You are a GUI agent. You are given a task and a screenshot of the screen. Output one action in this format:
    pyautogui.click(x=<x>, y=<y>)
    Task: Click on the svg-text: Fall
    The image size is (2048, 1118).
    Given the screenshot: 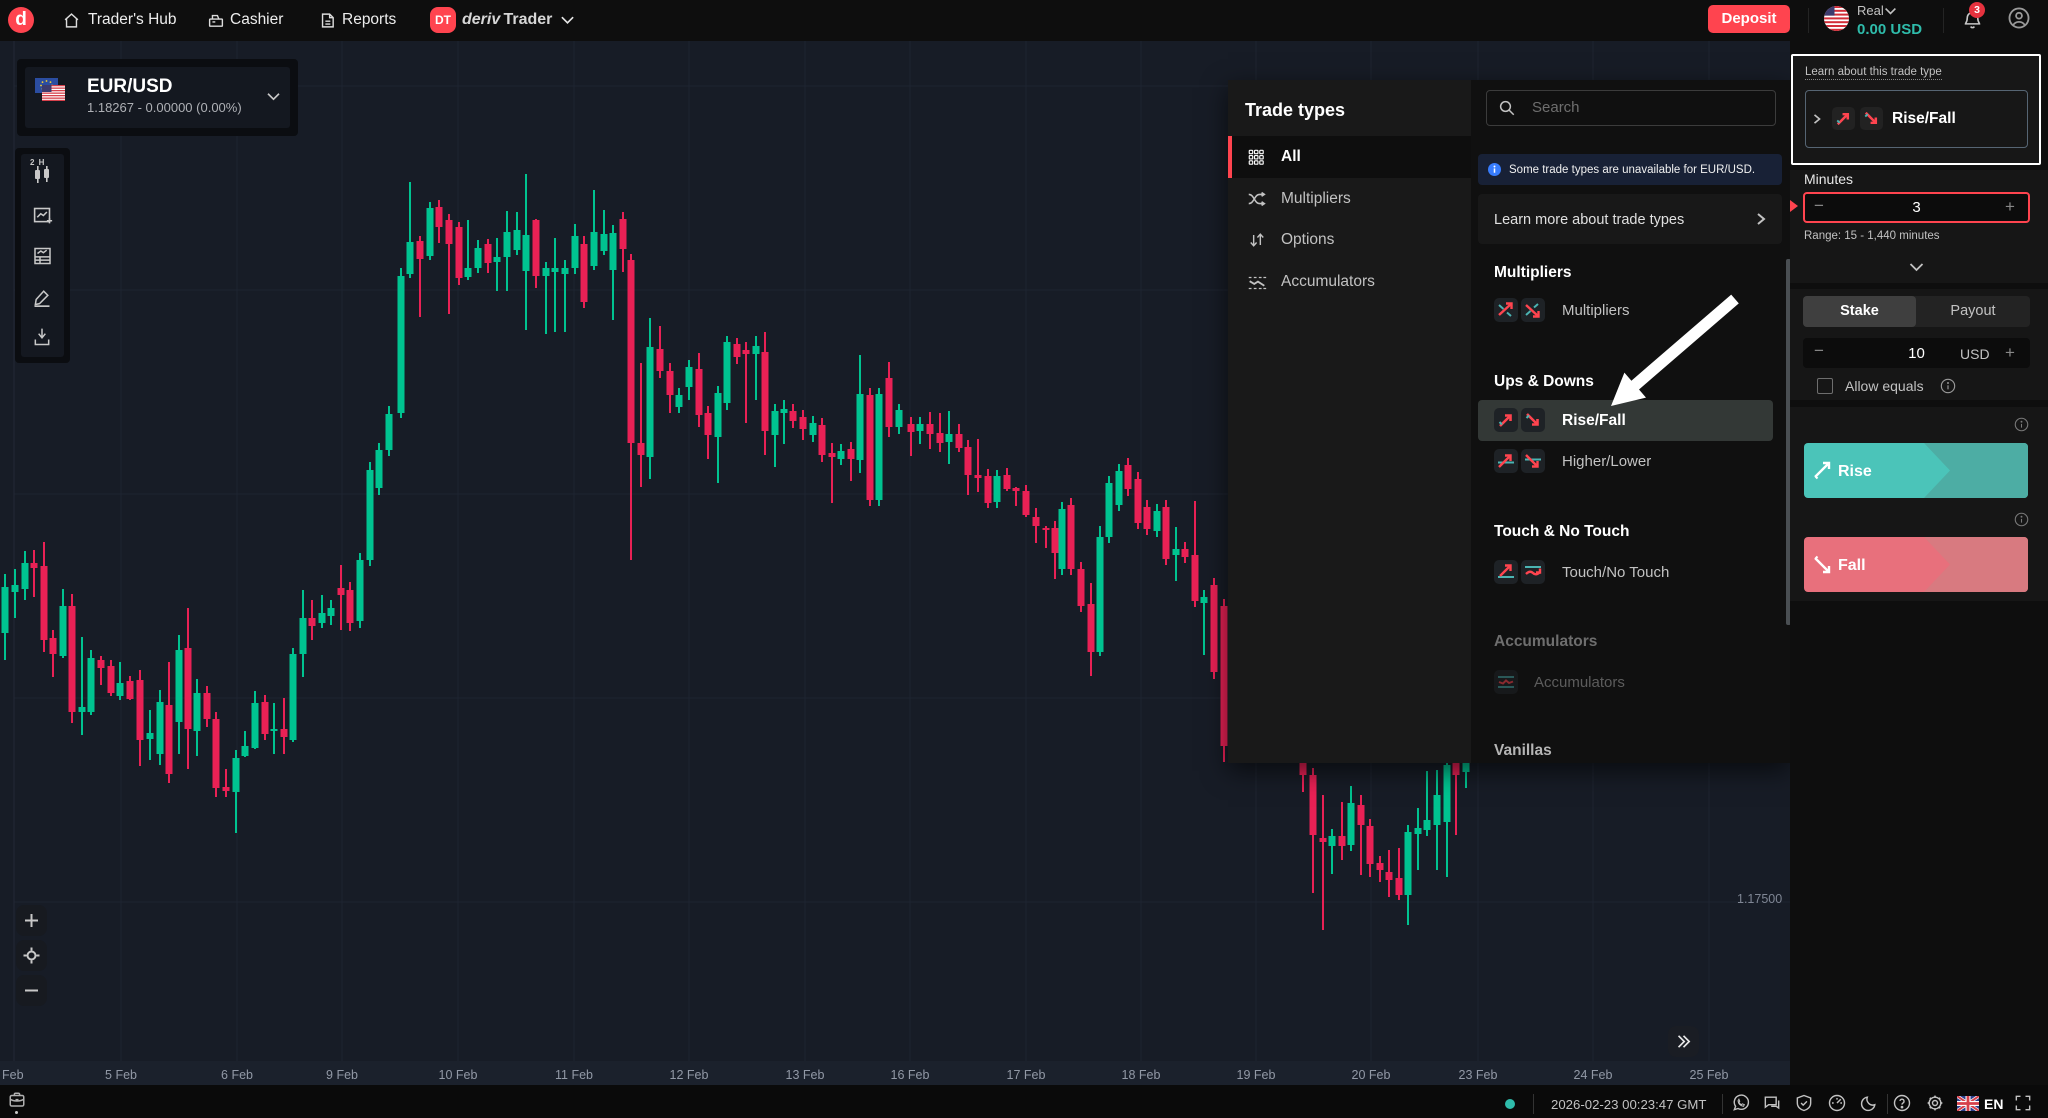 What is the action you would take?
    pyautogui.click(x=1852, y=565)
    